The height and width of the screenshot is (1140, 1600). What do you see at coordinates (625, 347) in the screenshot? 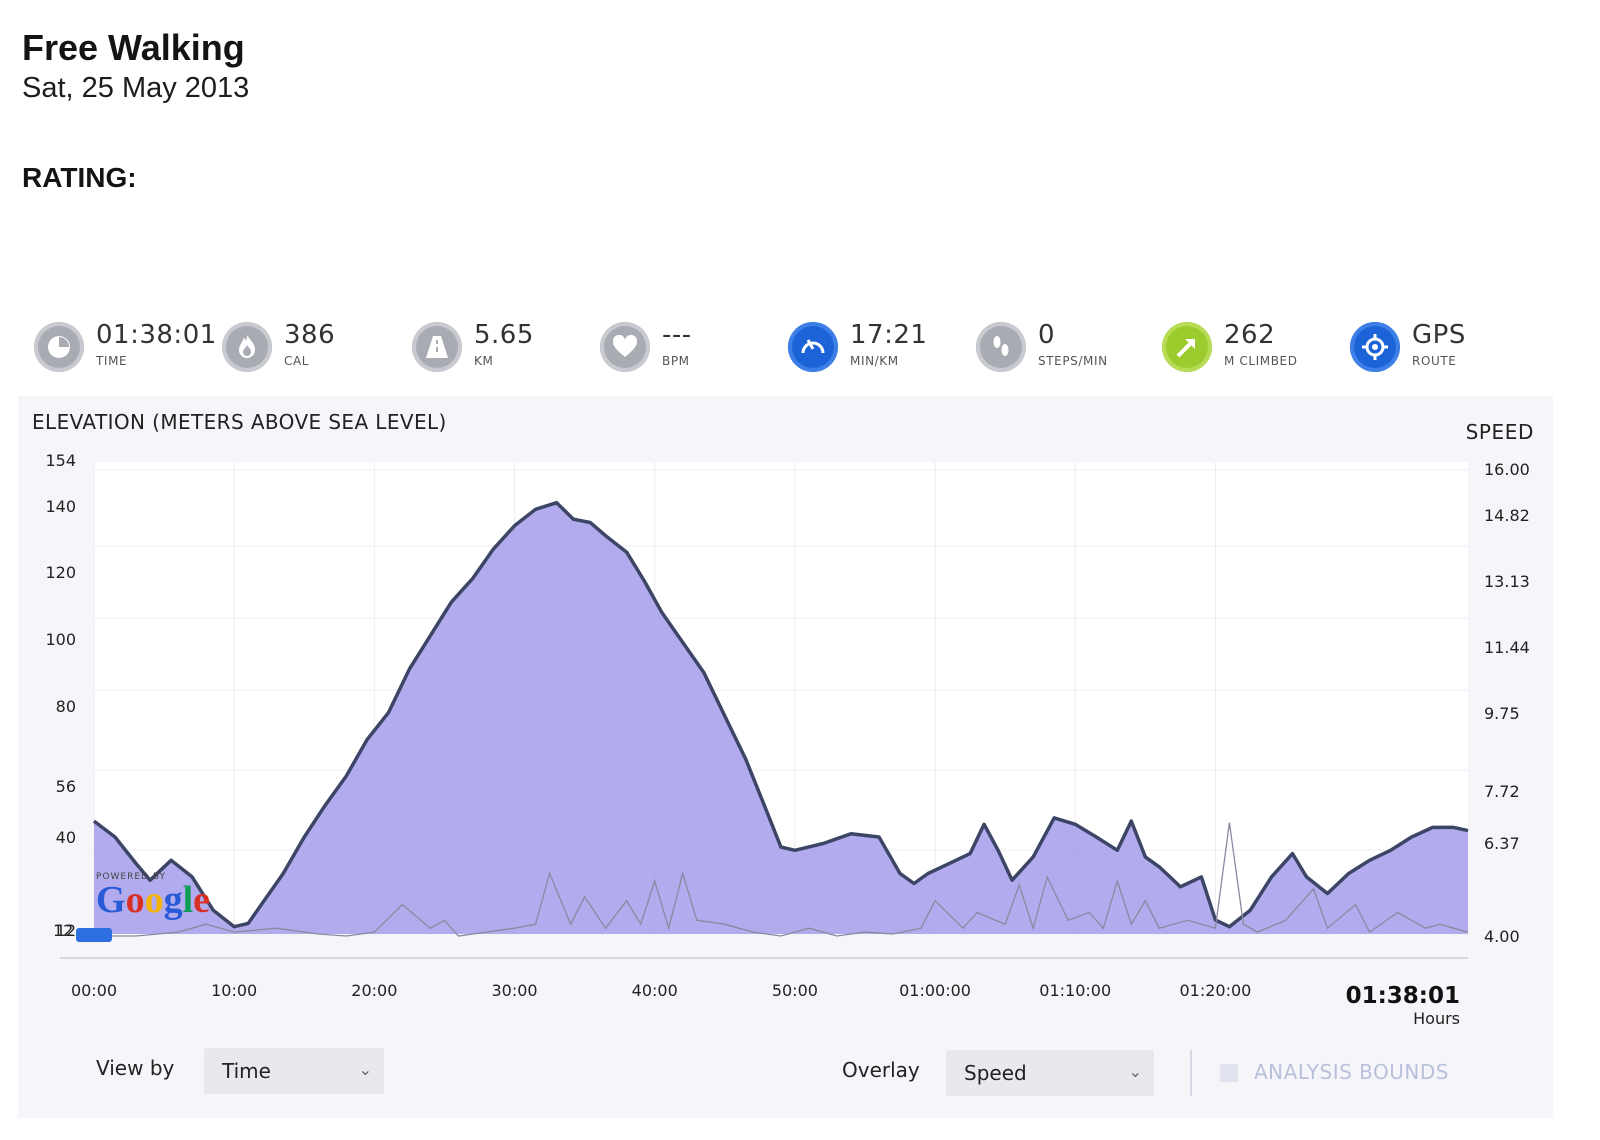
I see `heart-icon` at bounding box center [625, 347].